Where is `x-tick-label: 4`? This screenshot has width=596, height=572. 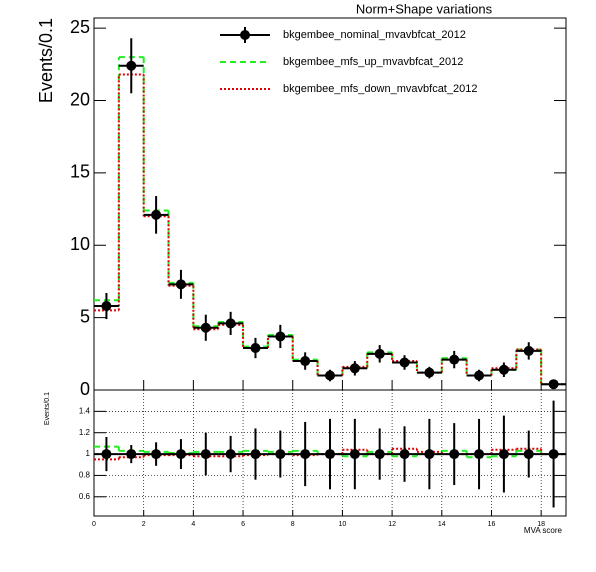
x-tick-label: 4 is located at coordinates (193, 524).